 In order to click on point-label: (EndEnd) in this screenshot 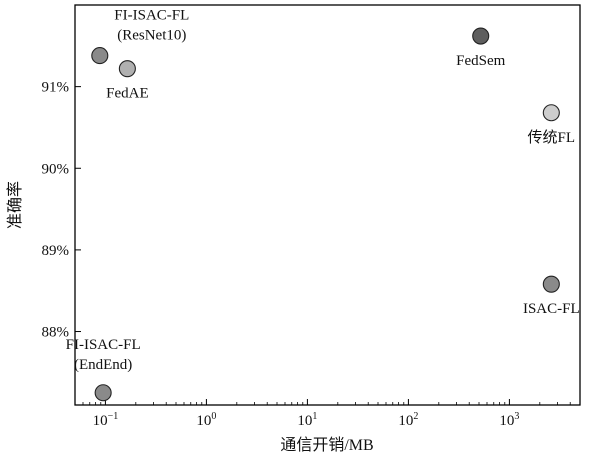, I will do `click(103, 365)`.